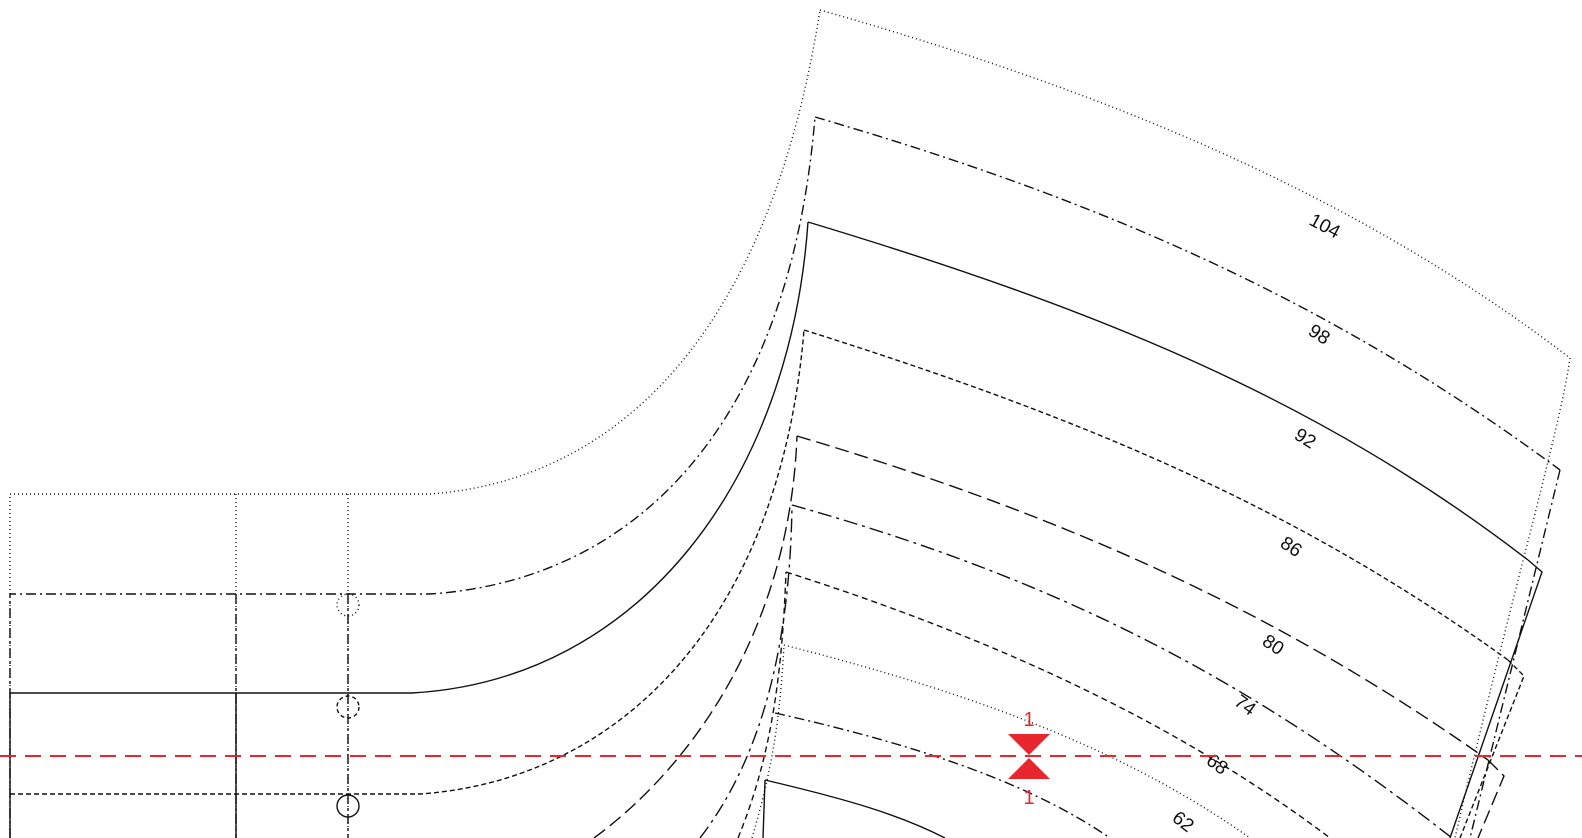 This screenshot has height=838, width=1582. Describe the element at coordinates (1245, 706) in the screenshot. I see `size-label: 74` at that location.